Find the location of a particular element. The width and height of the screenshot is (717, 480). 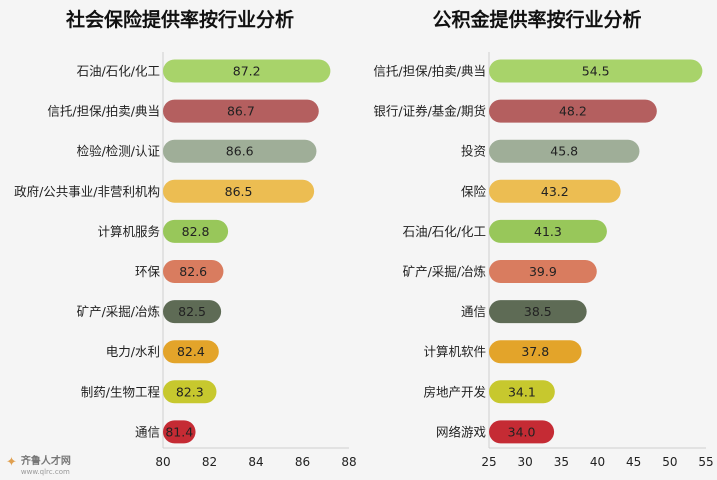

chart-title-housing-fund: 公积金提供率按行业分析 is located at coordinates (536, 19).